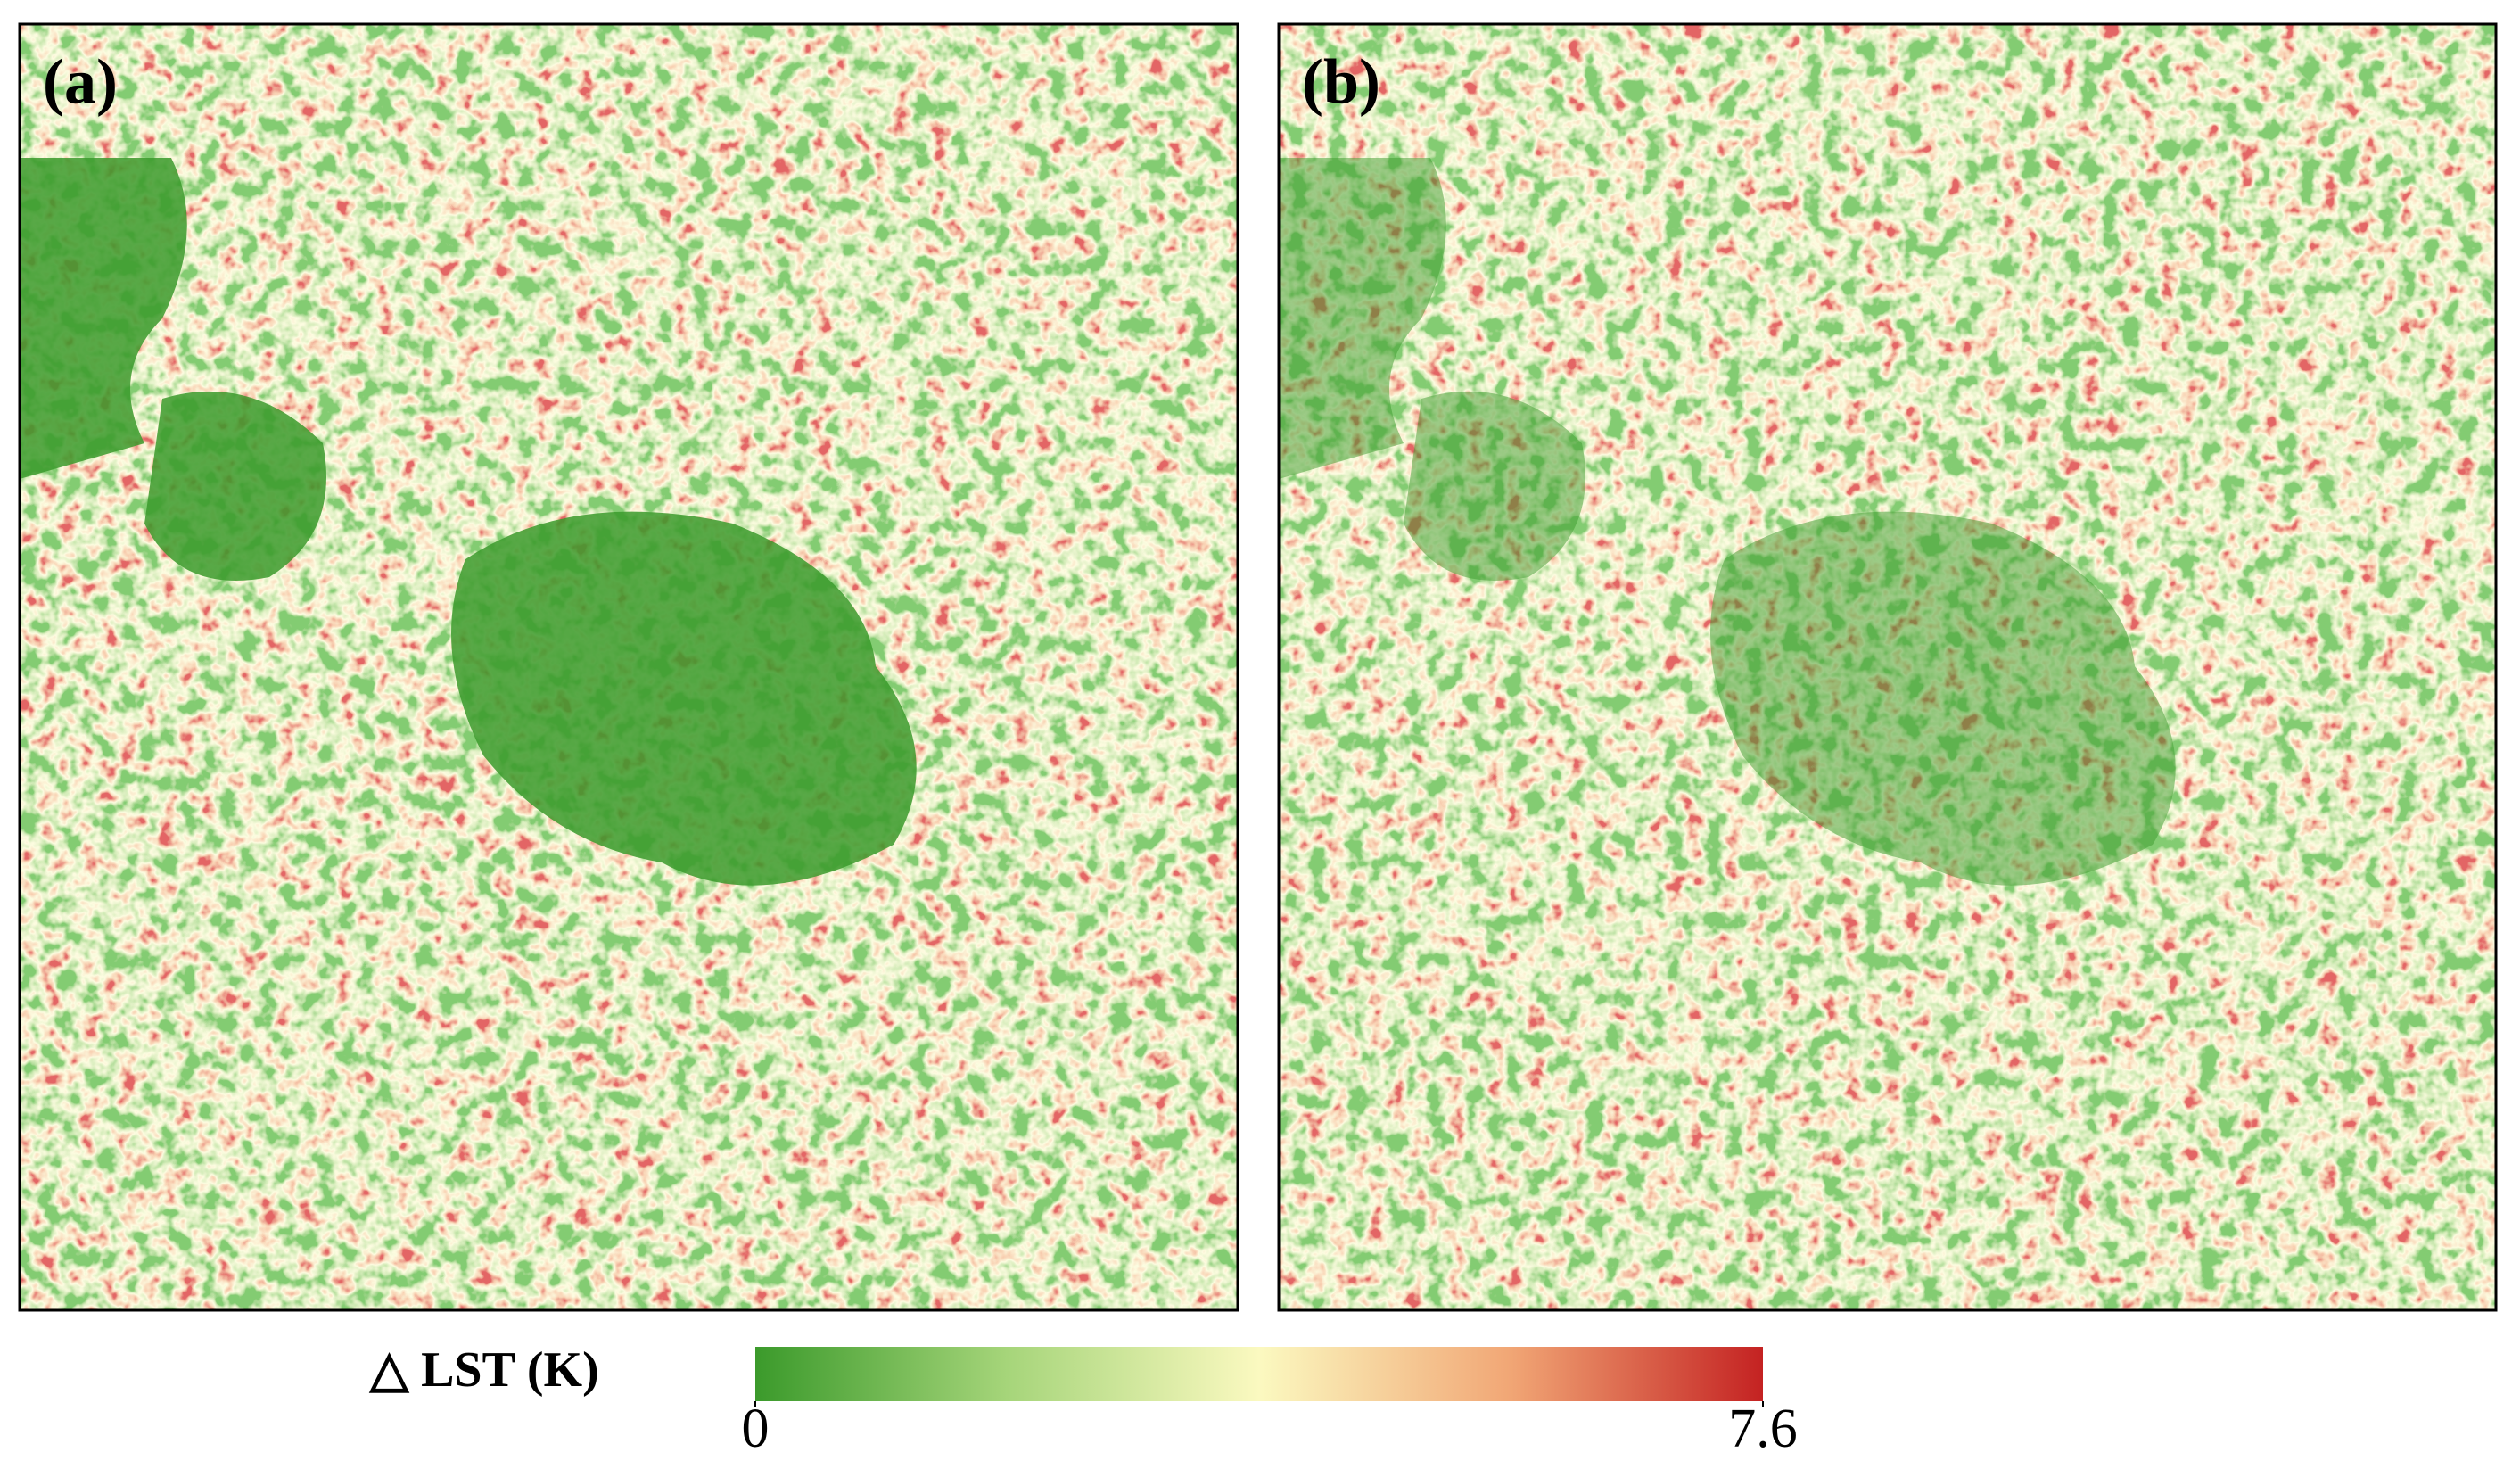 Image resolution: width=2520 pixels, height=1469 pixels. I want to click on panel-label: (b), so click(1341, 82).